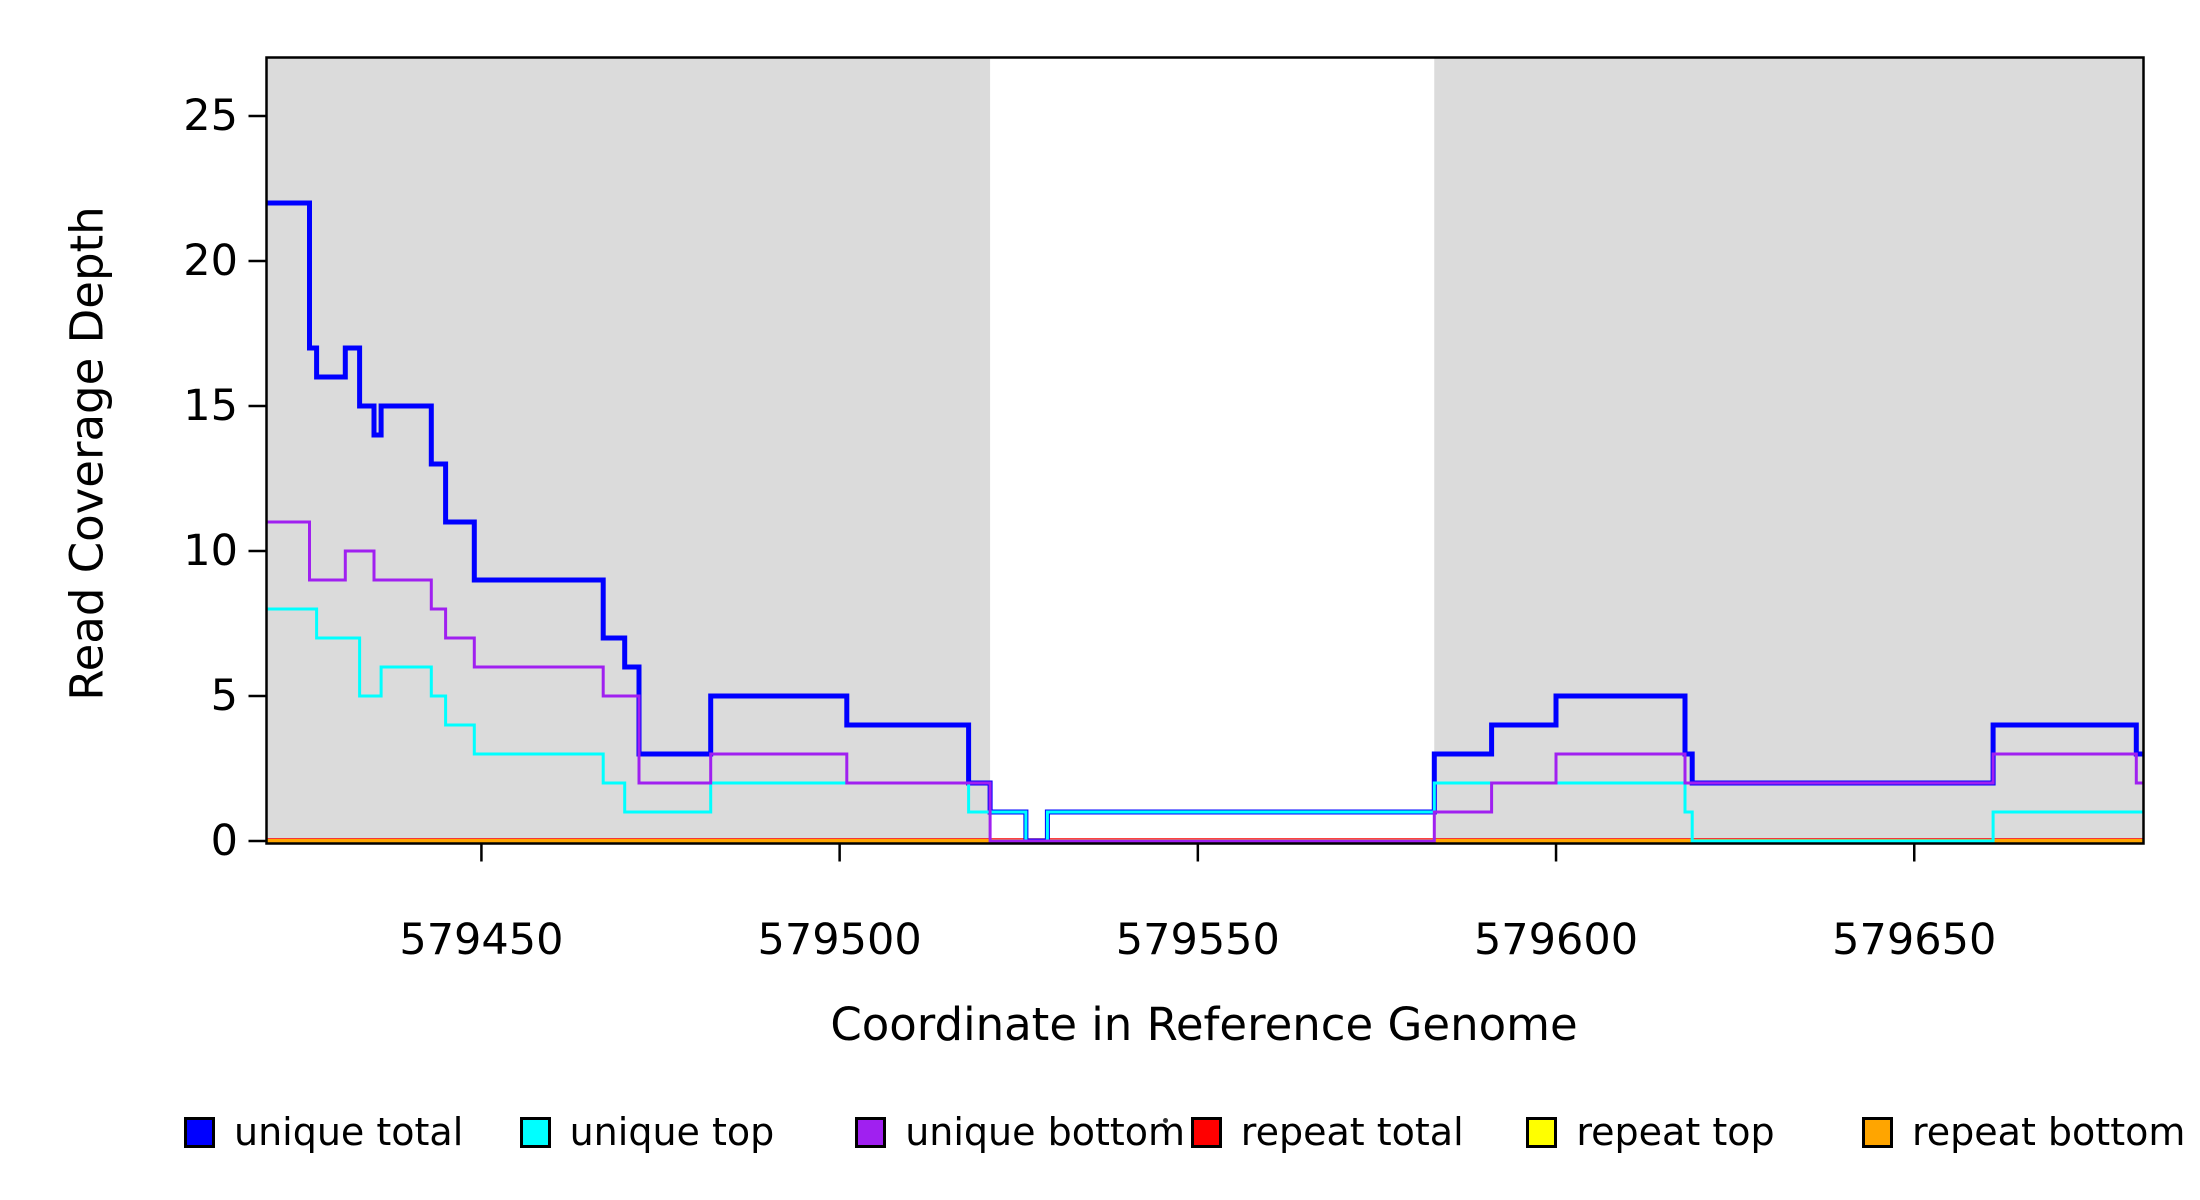 This screenshot has height=1200, width=2200. Describe the element at coordinates (1877, 1132) in the screenshot. I see `legend-swatch-repeat-bottom` at that location.